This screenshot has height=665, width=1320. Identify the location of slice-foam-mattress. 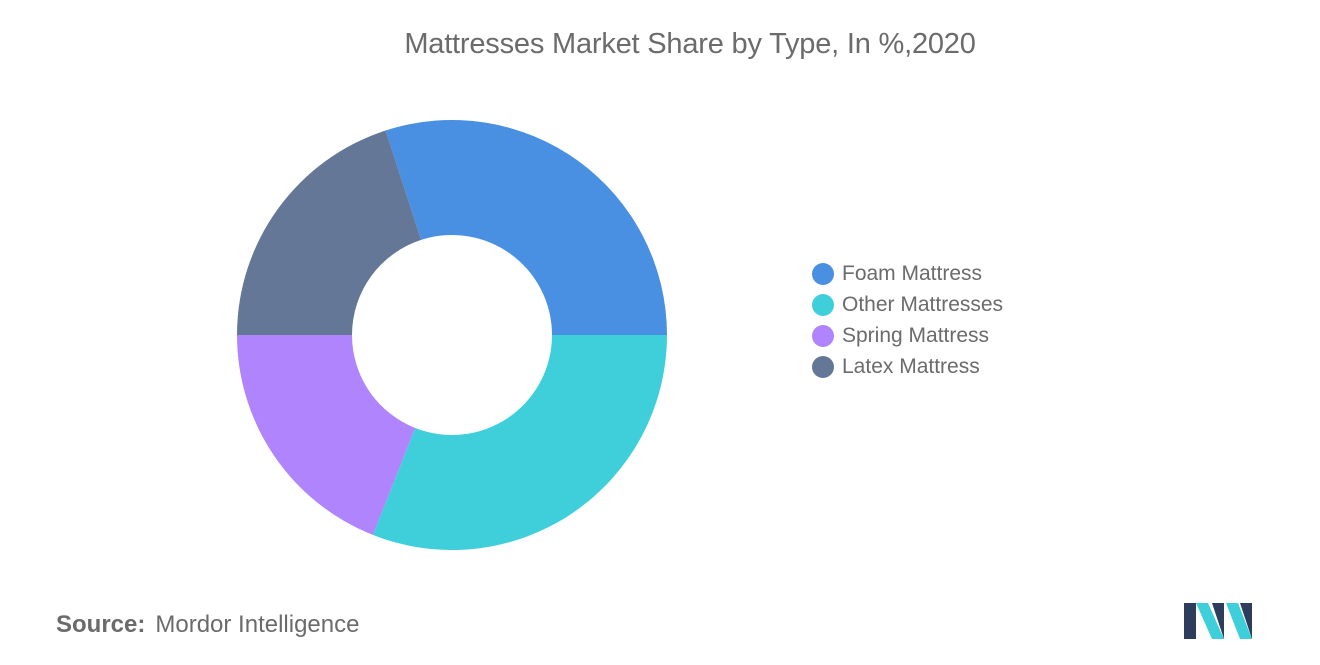
(526, 227).